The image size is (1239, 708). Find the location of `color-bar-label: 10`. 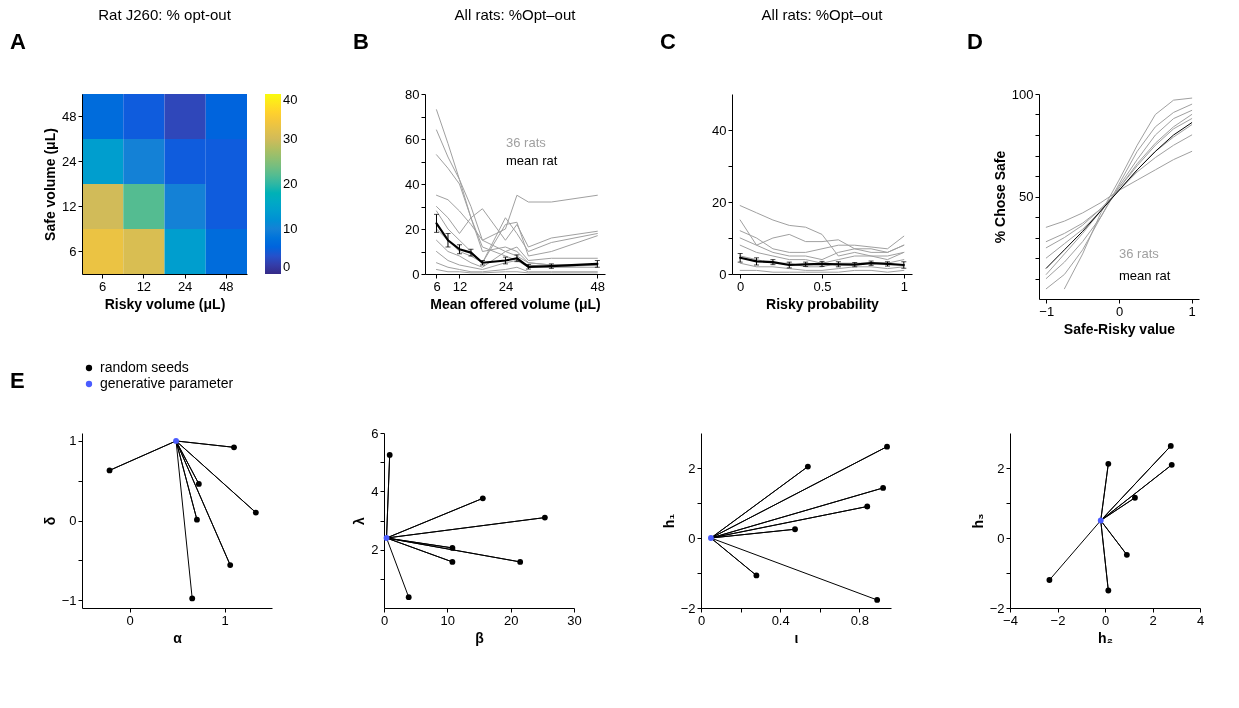

color-bar-label: 10 is located at coordinates (290, 228).